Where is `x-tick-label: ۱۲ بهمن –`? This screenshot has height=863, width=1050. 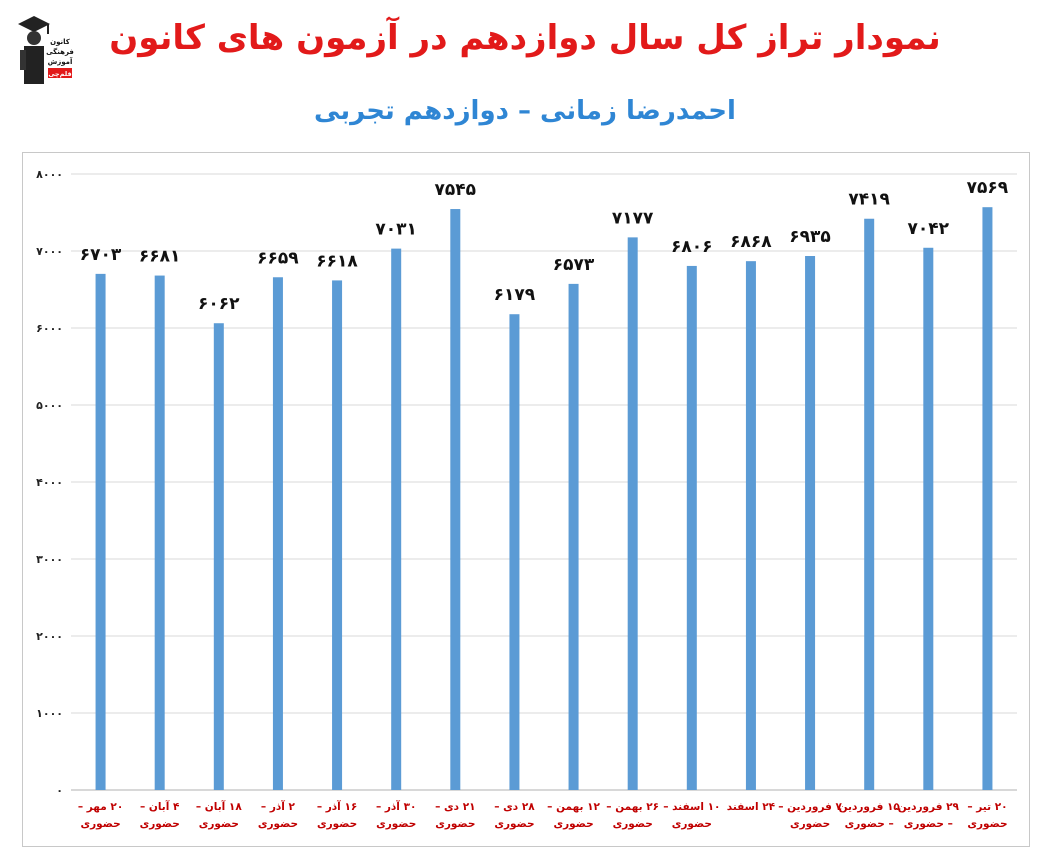 x-tick-label: ۱۲ بهمن – is located at coordinates (573, 807).